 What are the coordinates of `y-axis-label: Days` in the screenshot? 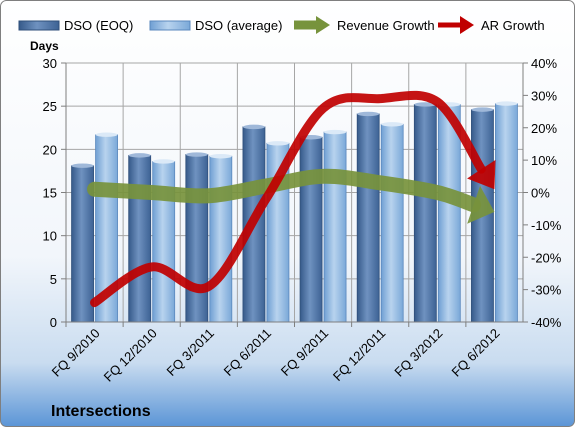 It's located at (44, 46).